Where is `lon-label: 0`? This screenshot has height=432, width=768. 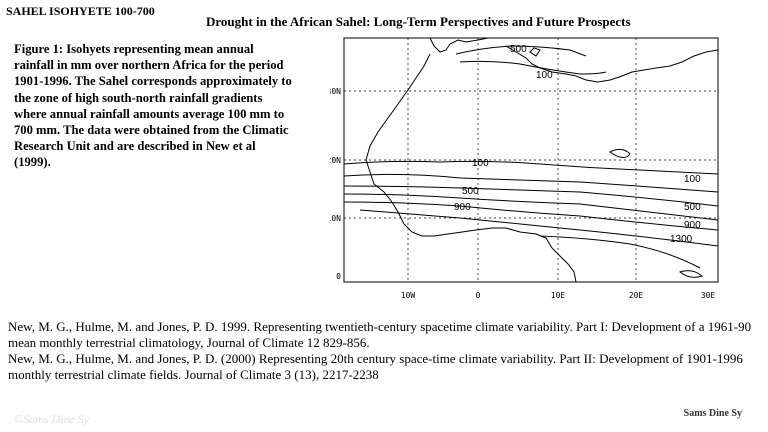
lon-label: 0 is located at coordinates (478, 295).